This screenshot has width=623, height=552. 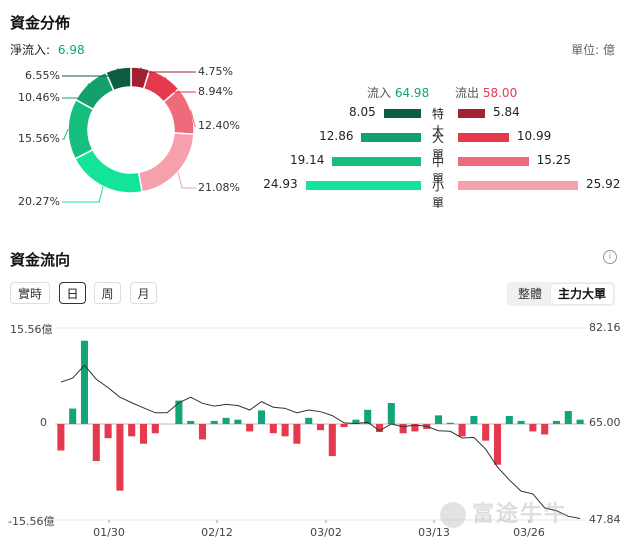 What do you see at coordinates (131, 130) in the screenshot?
I see `donut-slices` at bounding box center [131, 130].